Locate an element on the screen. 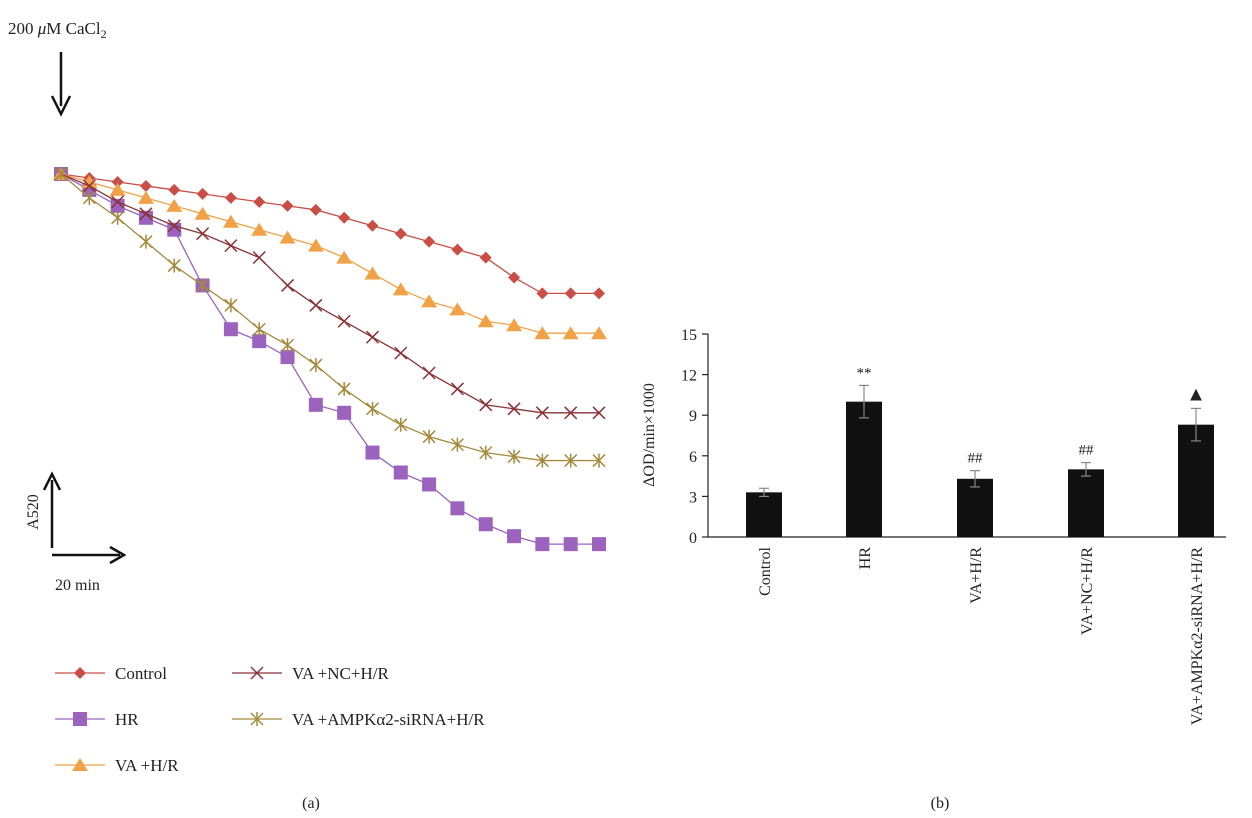  bar-group: ▲ VA+AMPKα2-siRNA+H/R is located at coordinates (1196, 554).